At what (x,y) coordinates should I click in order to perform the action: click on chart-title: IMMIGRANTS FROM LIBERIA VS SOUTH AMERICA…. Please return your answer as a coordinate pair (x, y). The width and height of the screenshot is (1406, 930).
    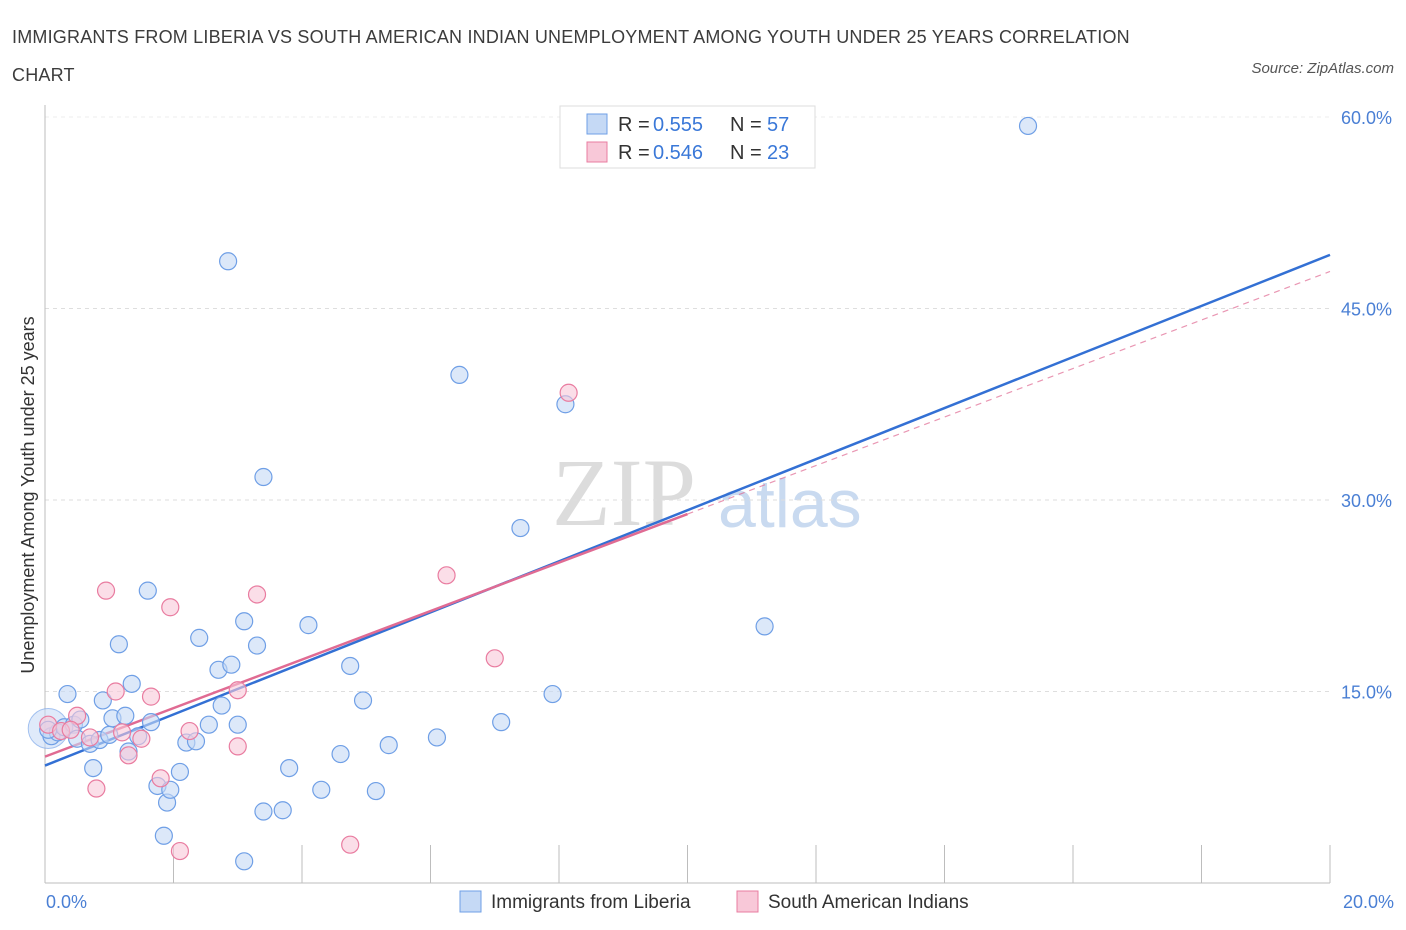
    Looking at the image, I should click on (571, 56).